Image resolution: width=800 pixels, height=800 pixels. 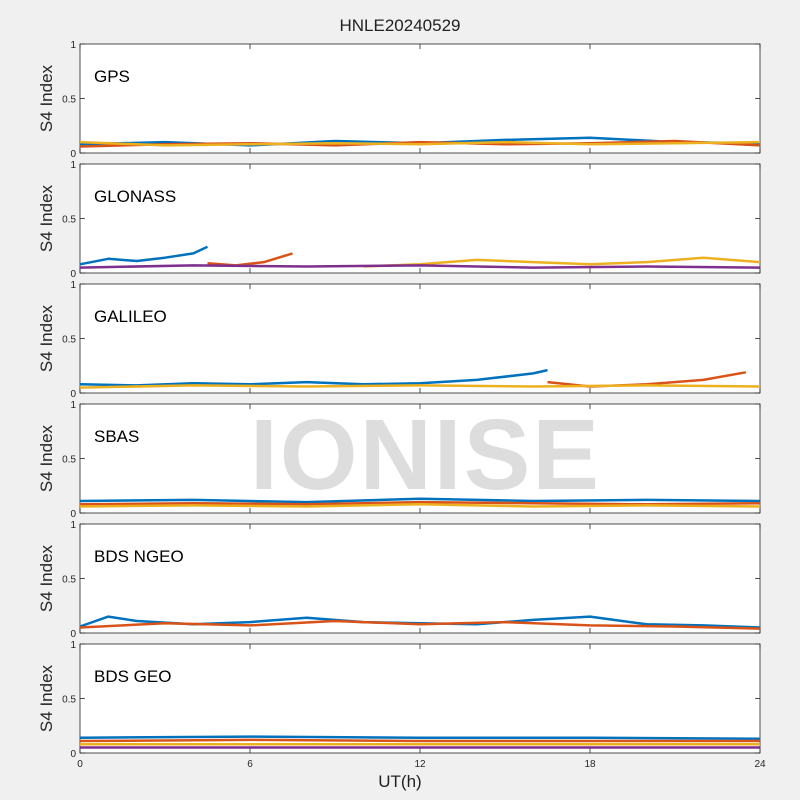 What do you see at coordinates (590, 764) in the screenshot?
I see `x-tick-label: 18` at bounding box center [590, 764].